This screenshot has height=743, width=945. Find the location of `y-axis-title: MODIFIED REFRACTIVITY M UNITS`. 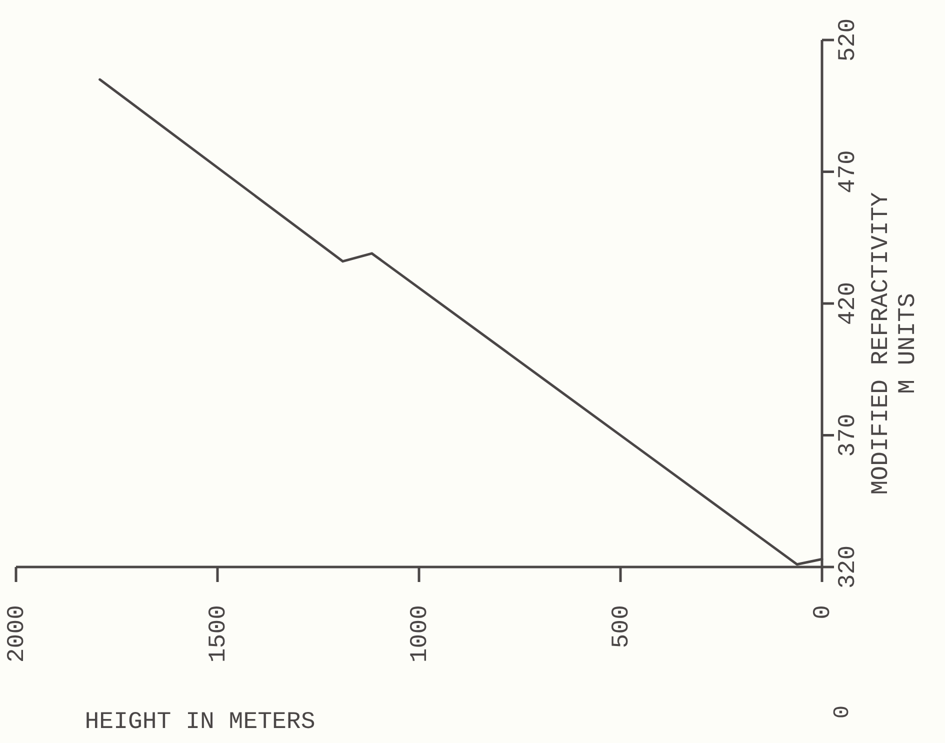

y-axis-title: MODIFIED REFRACTIVITY M UNITS is located at coordinates (895, 343).